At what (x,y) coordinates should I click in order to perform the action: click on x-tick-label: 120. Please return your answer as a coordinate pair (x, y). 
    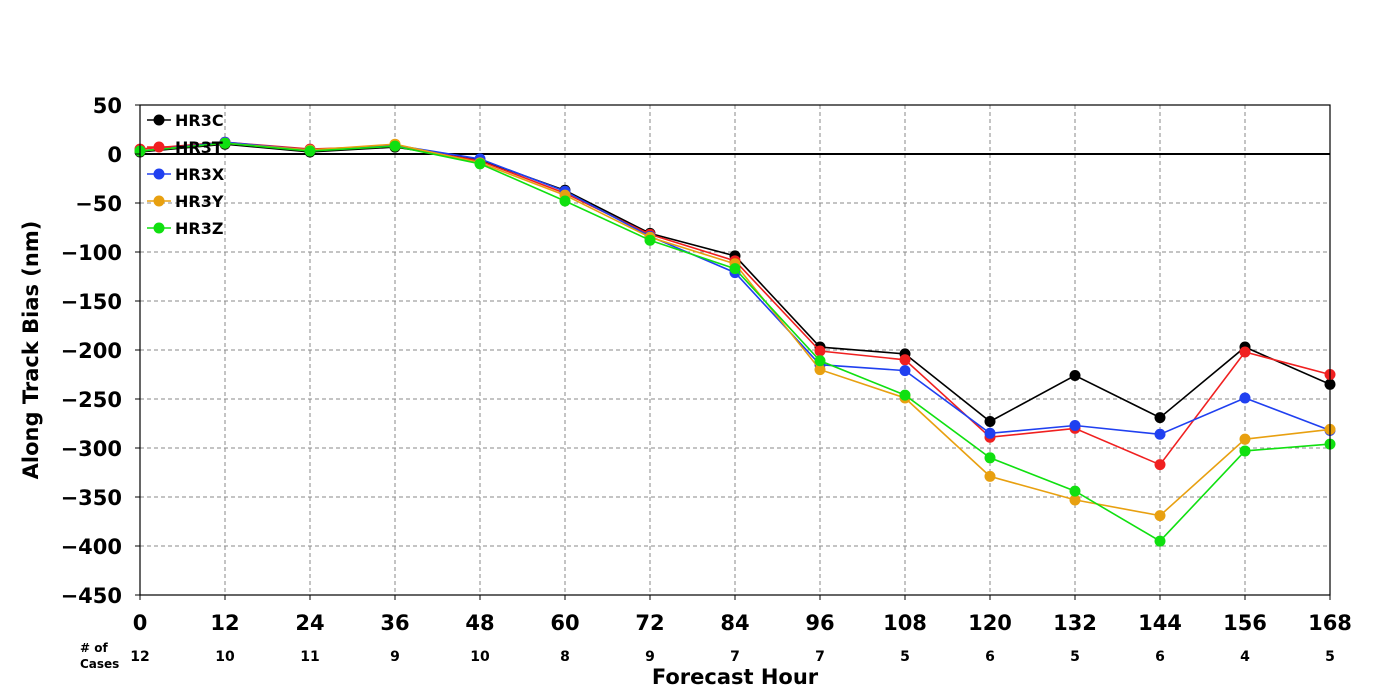
    Looking at the image, I should click on (990, 623).